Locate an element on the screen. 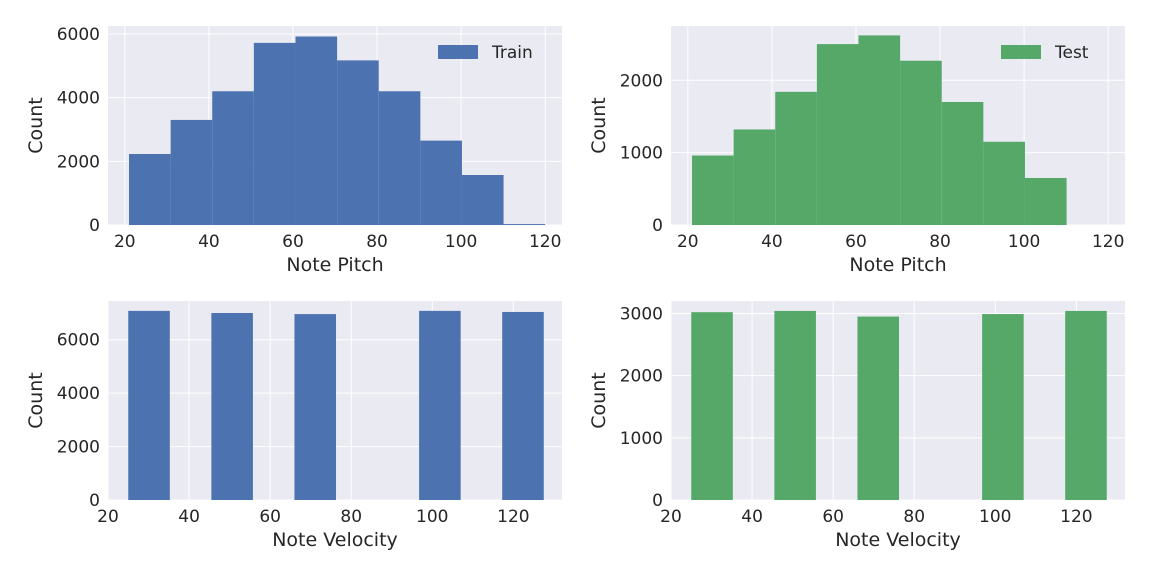 The image size is (1152, 576). legend-label: Train is located at coordinates (512, 53).